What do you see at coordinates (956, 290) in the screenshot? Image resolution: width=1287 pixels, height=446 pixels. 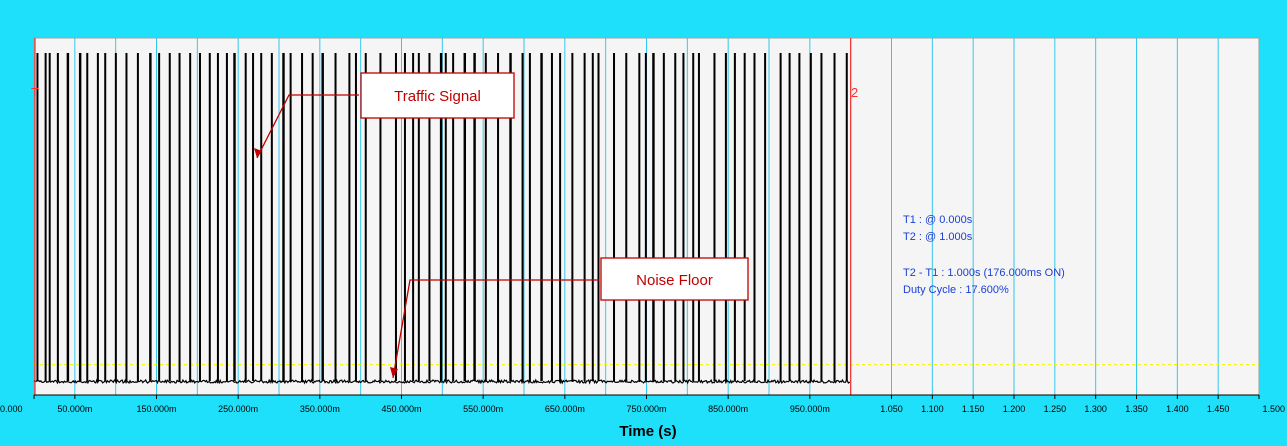 I see `readout-duty-cycle: Duty Cycle : 17.600%` at bounding box center [956, 290].